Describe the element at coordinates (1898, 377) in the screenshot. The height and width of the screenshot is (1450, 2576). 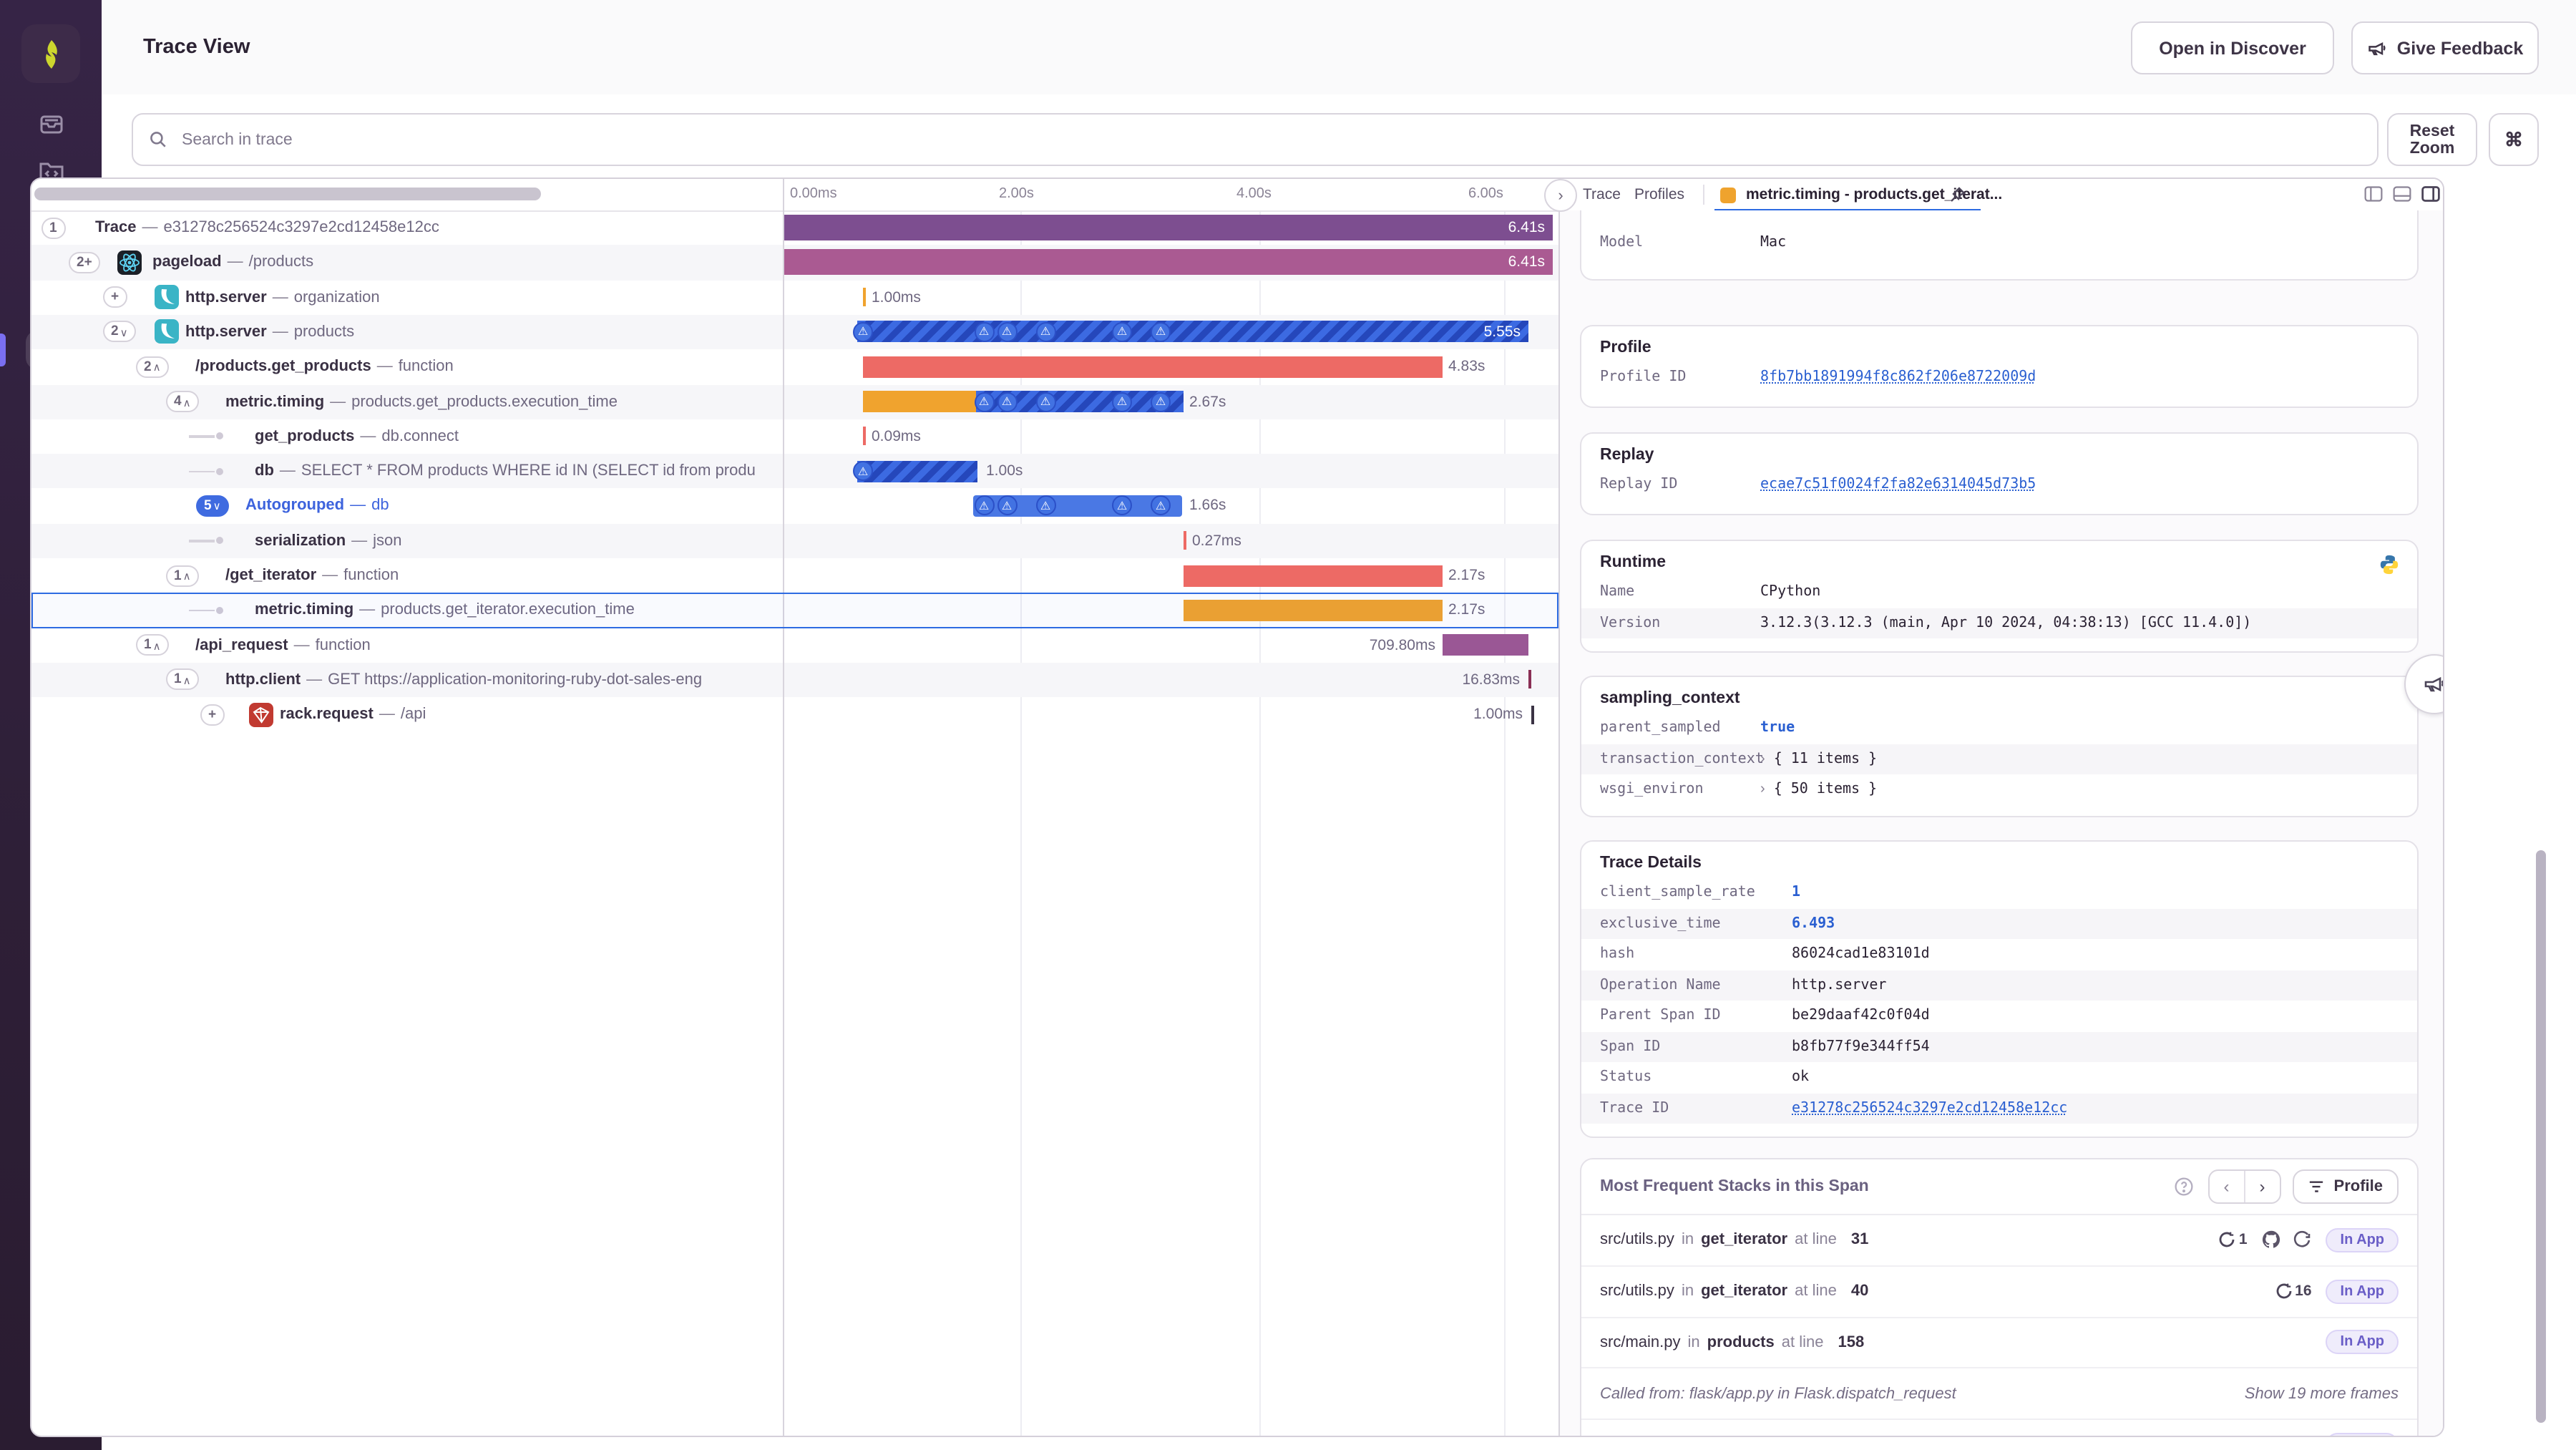
I see `profile-id-link: 8fb7bb1891994f8c862f206e8722009d` at that location.